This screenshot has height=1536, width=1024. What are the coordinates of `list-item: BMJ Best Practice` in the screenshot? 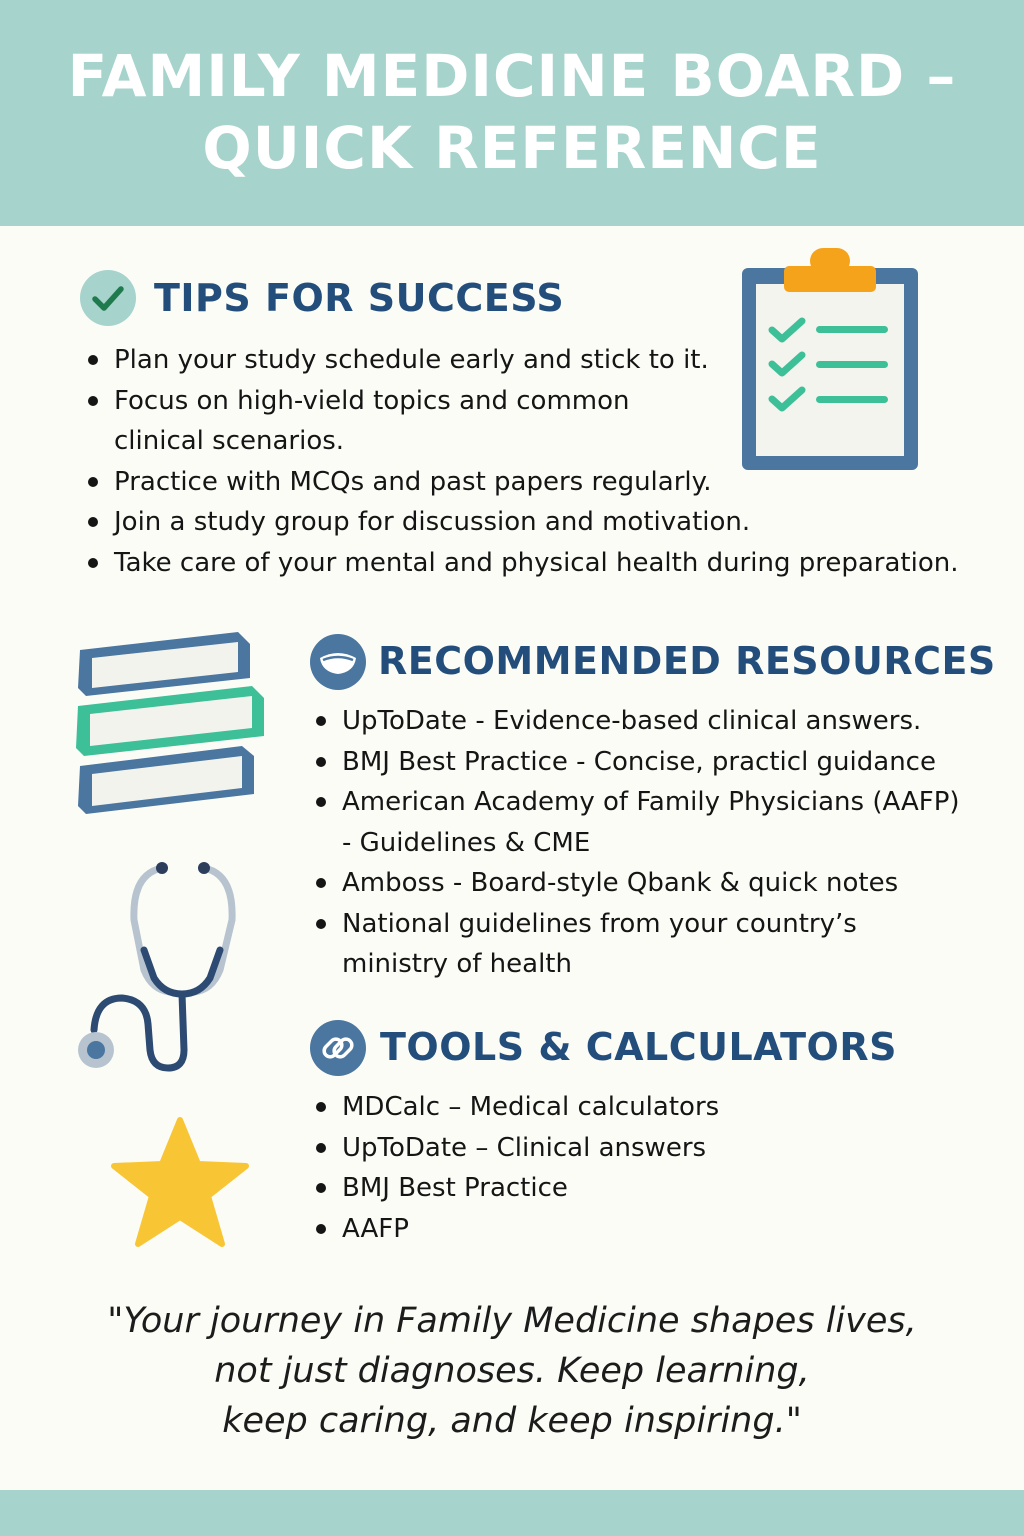 It's located at (639, 1188).